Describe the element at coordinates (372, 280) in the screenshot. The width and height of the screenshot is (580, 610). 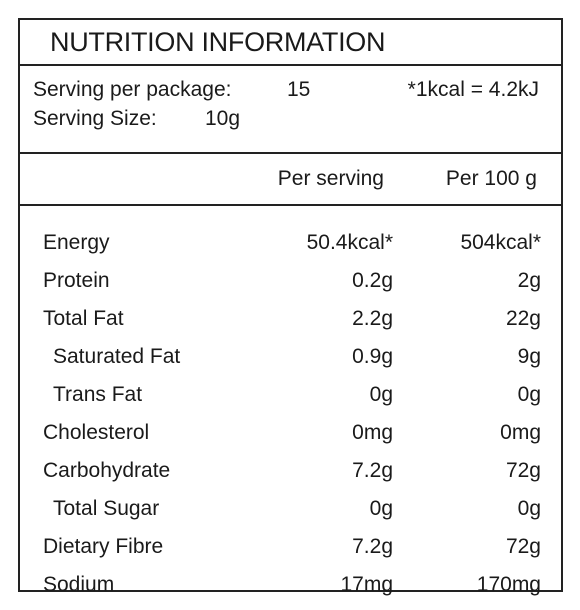
I see `per-serving-value: 0.2g` at that location.